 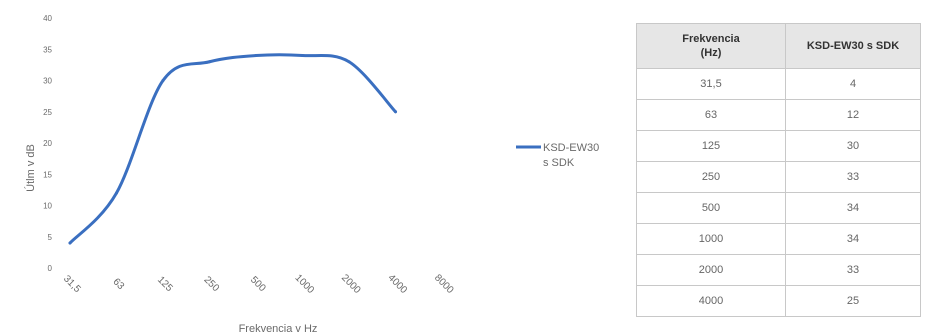 What do you see at coordinates (72, 284) in the screenshot?
I see `x-tick-label: 31,5` at bounding box center [72, 284].